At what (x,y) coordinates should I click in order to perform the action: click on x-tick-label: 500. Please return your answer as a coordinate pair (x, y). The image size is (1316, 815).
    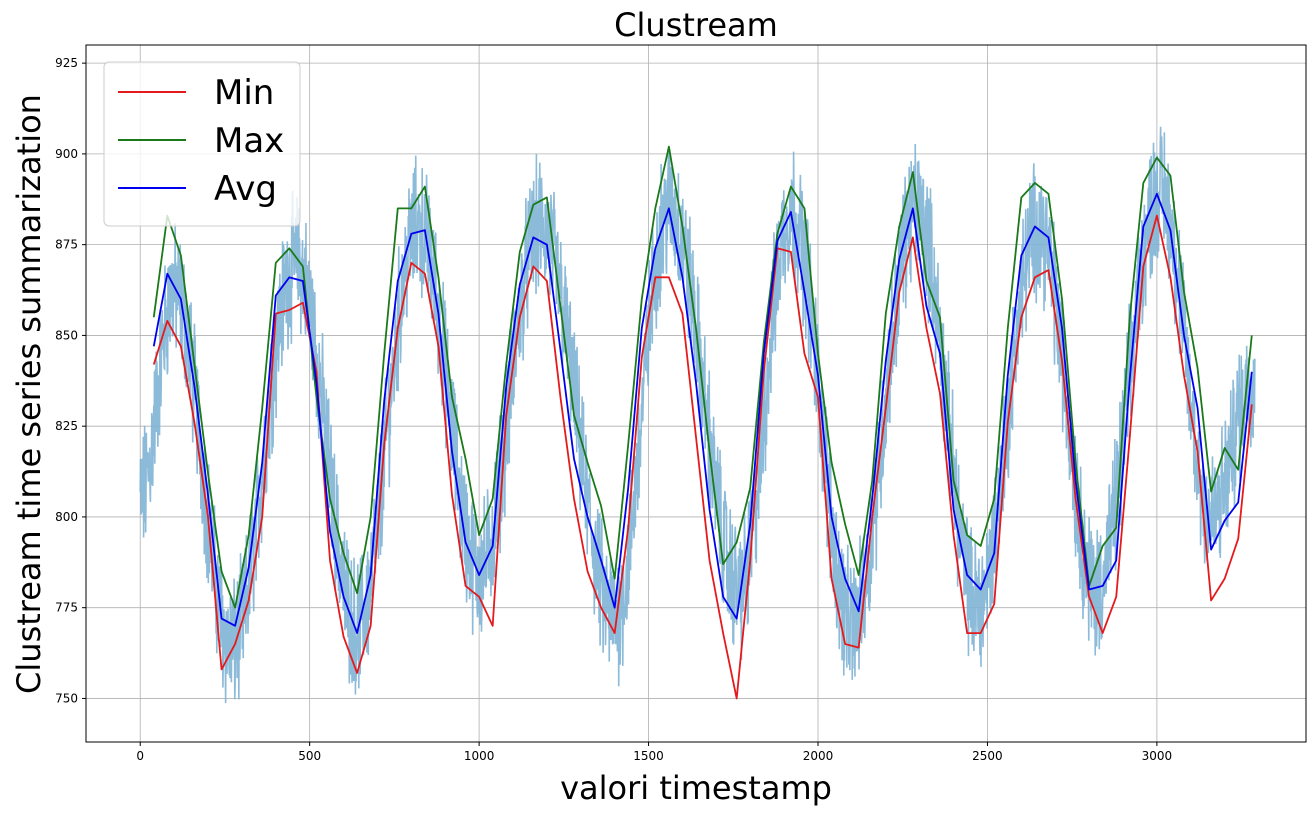
    Looking at the image, I should click on (309, 756).